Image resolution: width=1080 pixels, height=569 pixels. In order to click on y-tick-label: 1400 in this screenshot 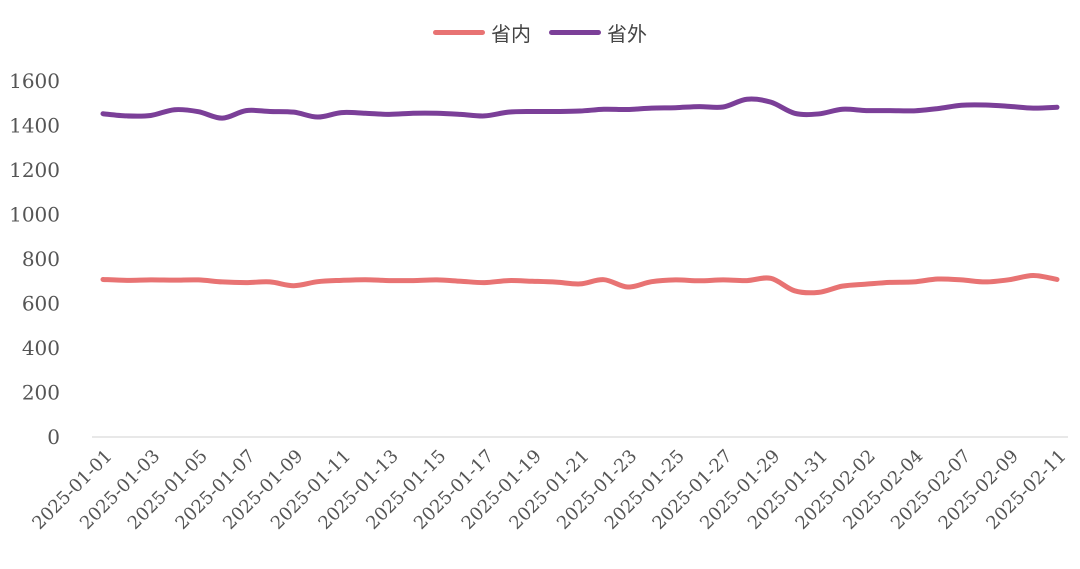, I will do `click(34, 126)`.